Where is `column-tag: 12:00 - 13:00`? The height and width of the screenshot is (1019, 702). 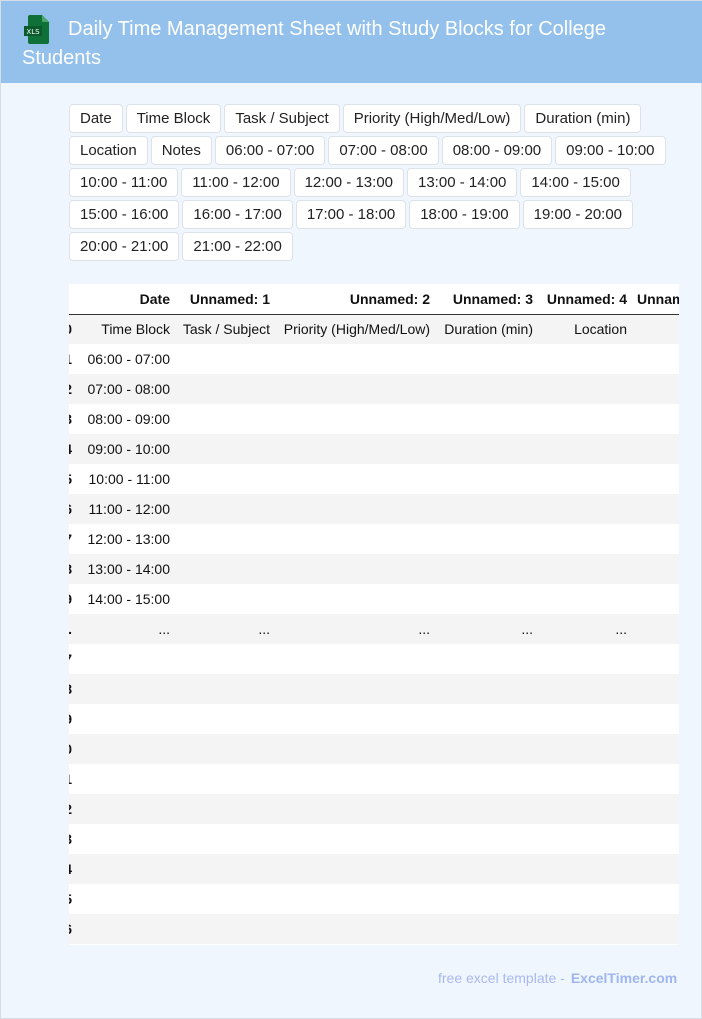
column-tag: 12:00 - 13:00 is located at coordinates (348, 182).